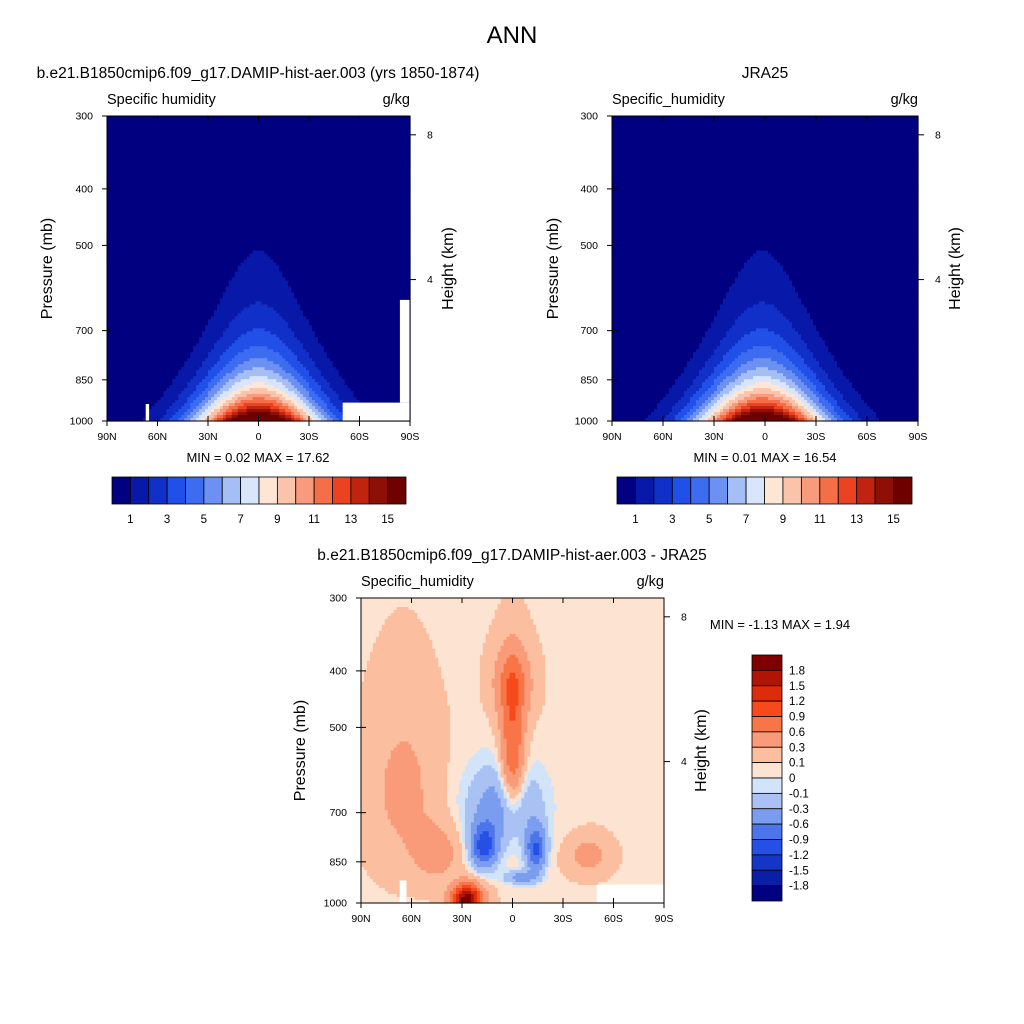  I want to click on y-tick-label: 850, so click(589, 380).